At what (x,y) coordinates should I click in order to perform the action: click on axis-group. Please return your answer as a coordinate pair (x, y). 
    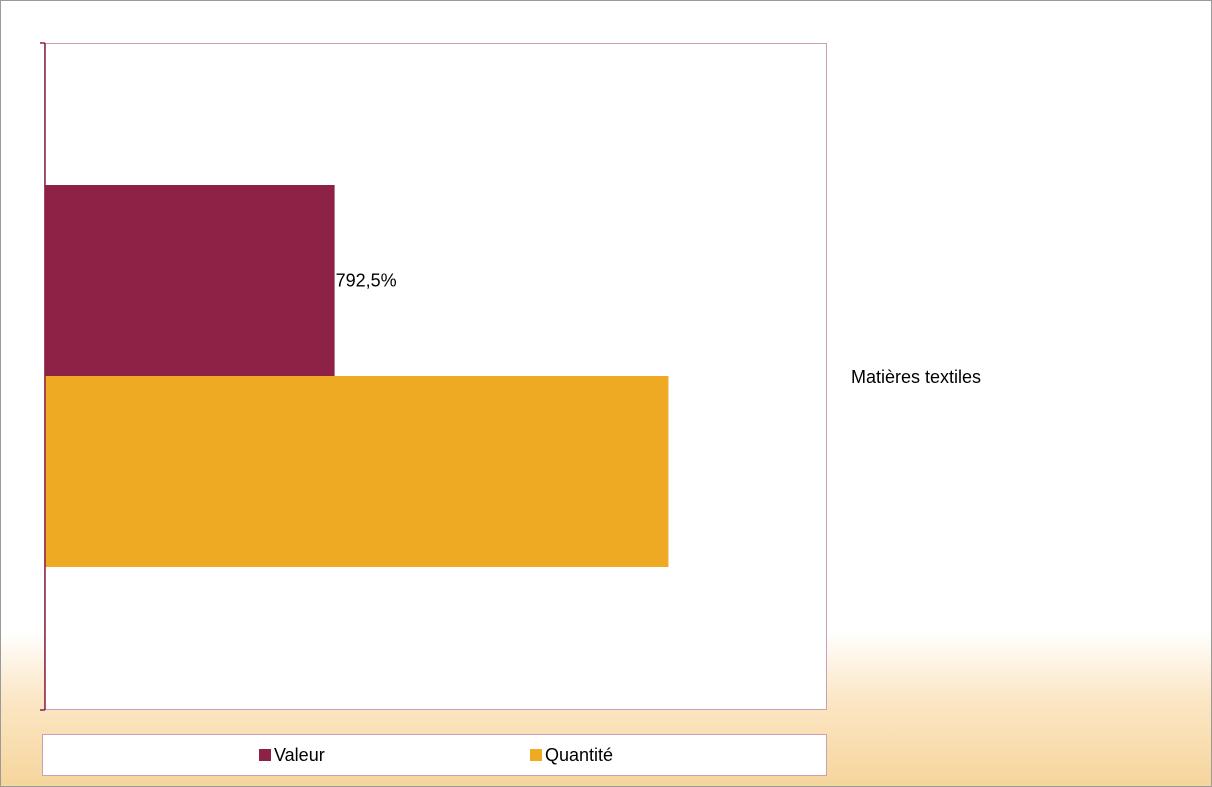
    Looking at the image, I should click on (43, 376).